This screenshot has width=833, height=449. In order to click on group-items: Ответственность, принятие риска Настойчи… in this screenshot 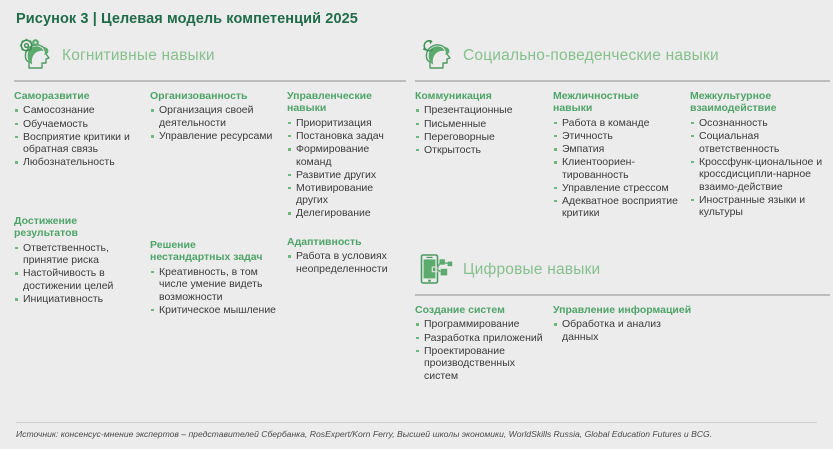, I will do `click(77, 274)`.